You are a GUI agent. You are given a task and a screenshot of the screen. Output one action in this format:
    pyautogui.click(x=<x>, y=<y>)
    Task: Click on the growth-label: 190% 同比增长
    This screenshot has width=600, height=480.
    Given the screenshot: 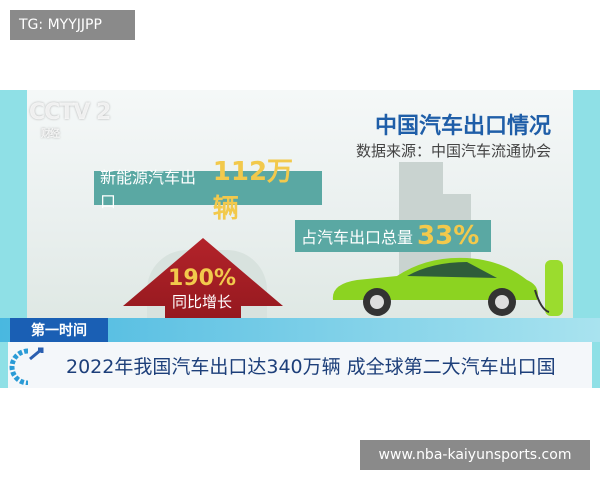 What is the action you would take?
    pyautogui.click(x=202, y=289)
    